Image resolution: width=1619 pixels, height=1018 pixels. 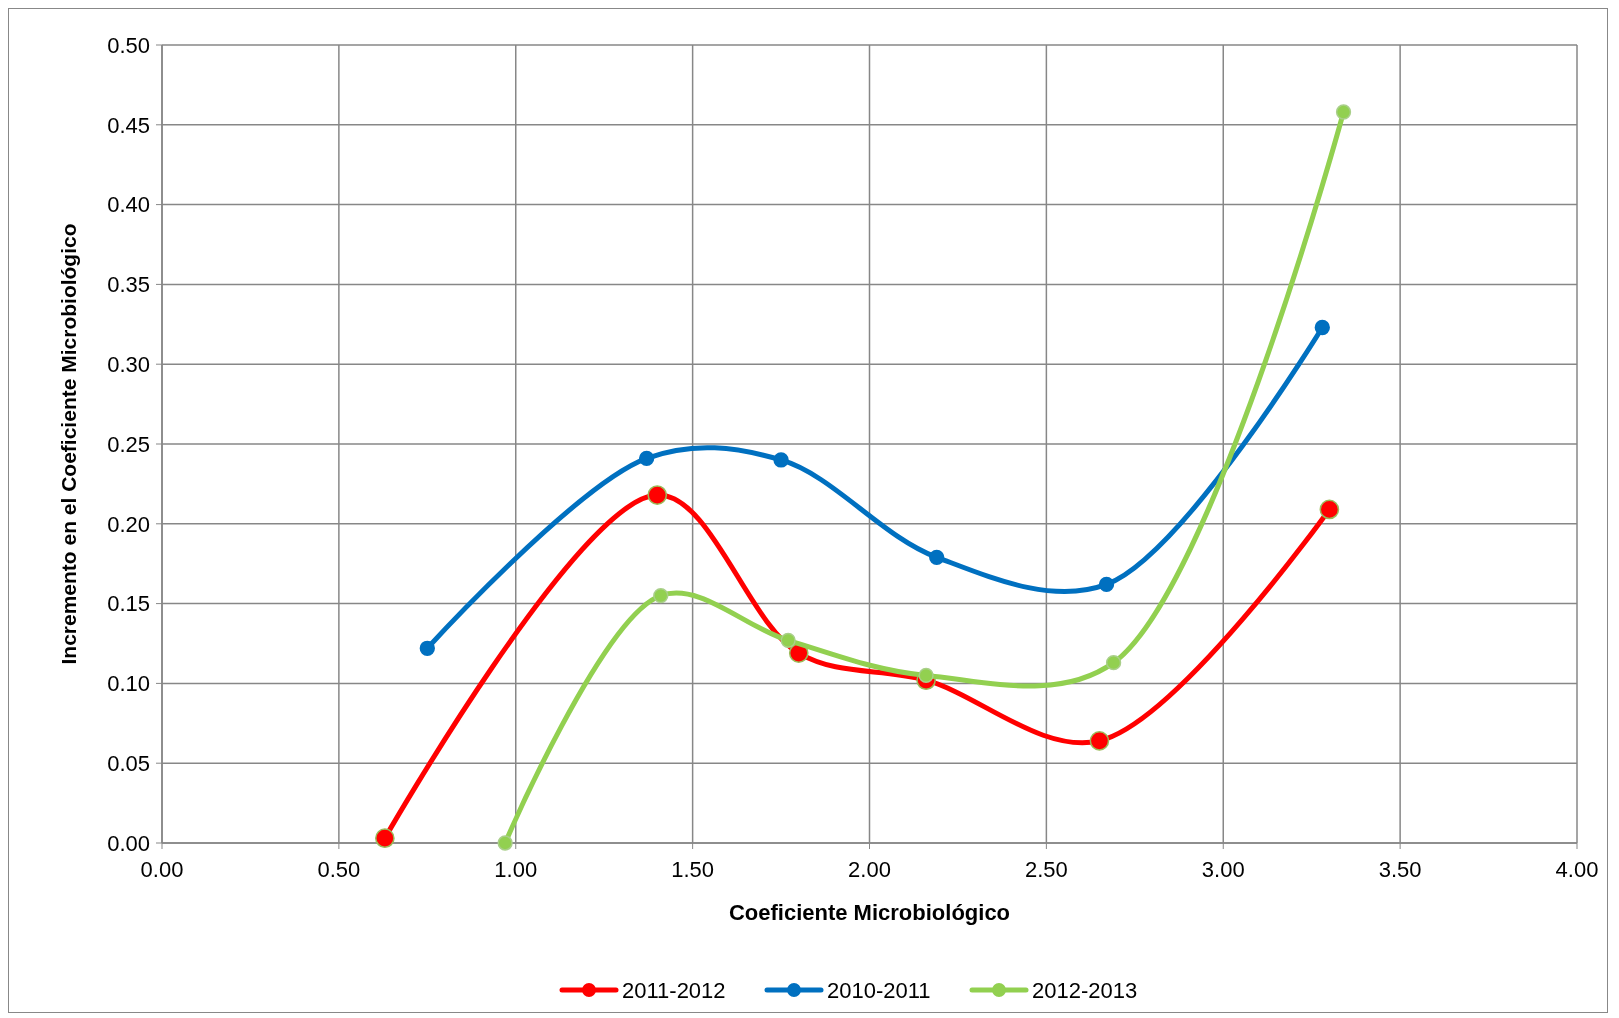 What do you see at coordinates (1400, 869) in the screenshot?
I see `x-tick-label: 3.50` at bounding box center [1400, 869].